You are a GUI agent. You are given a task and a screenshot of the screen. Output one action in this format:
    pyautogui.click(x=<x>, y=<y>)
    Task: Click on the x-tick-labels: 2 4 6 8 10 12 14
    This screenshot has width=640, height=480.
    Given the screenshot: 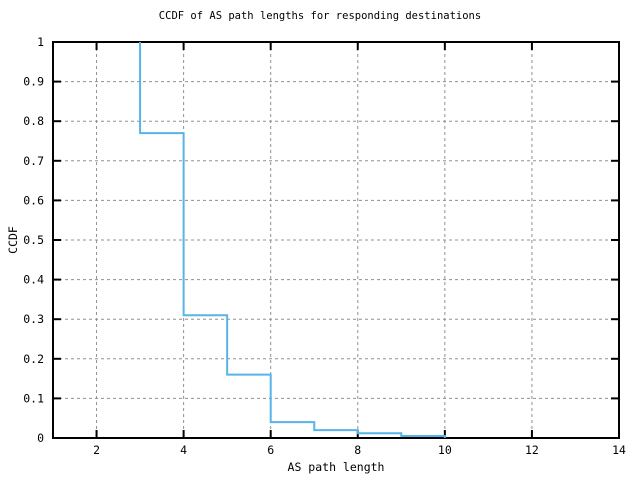 What is the action you would take?
    pyautogui.click(x=359, y=450)
    